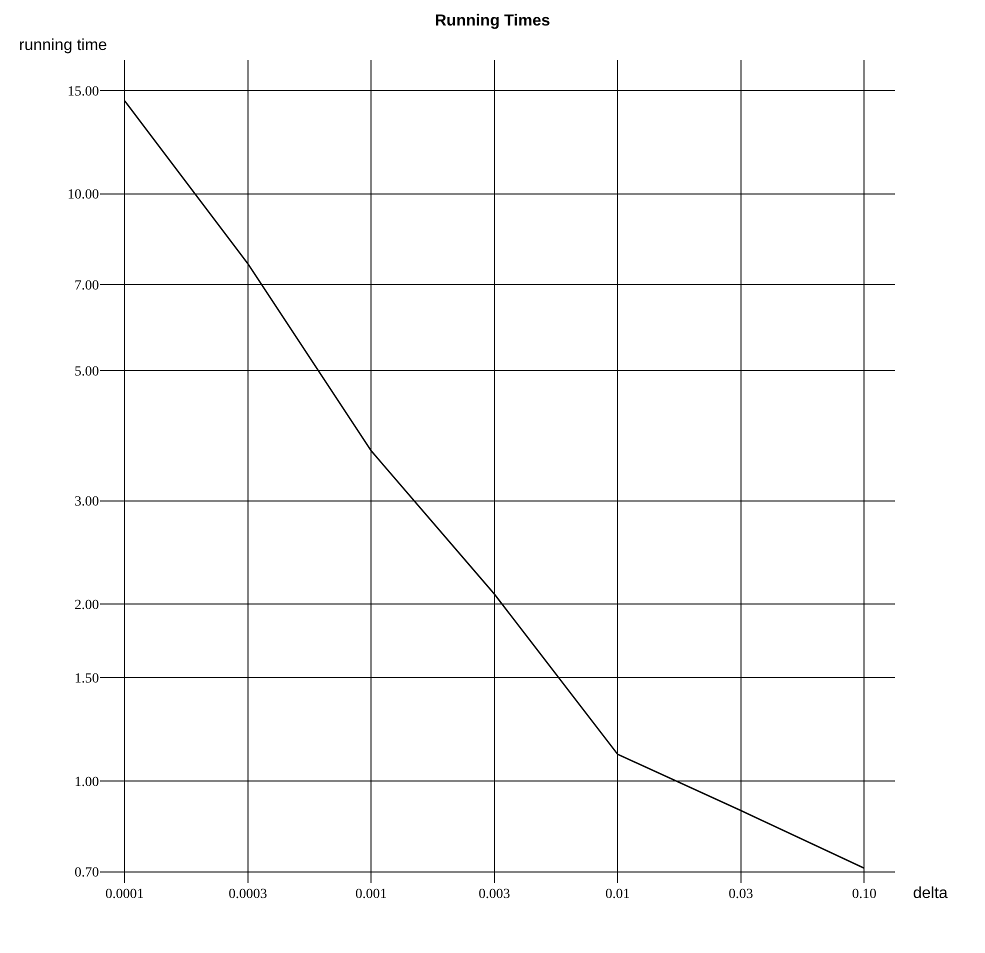 This screenshot has height=953, width=985. Describe the element at coordinates (86, 606) in the screenshot. I see `y-tick-label: 2.00` at that location.